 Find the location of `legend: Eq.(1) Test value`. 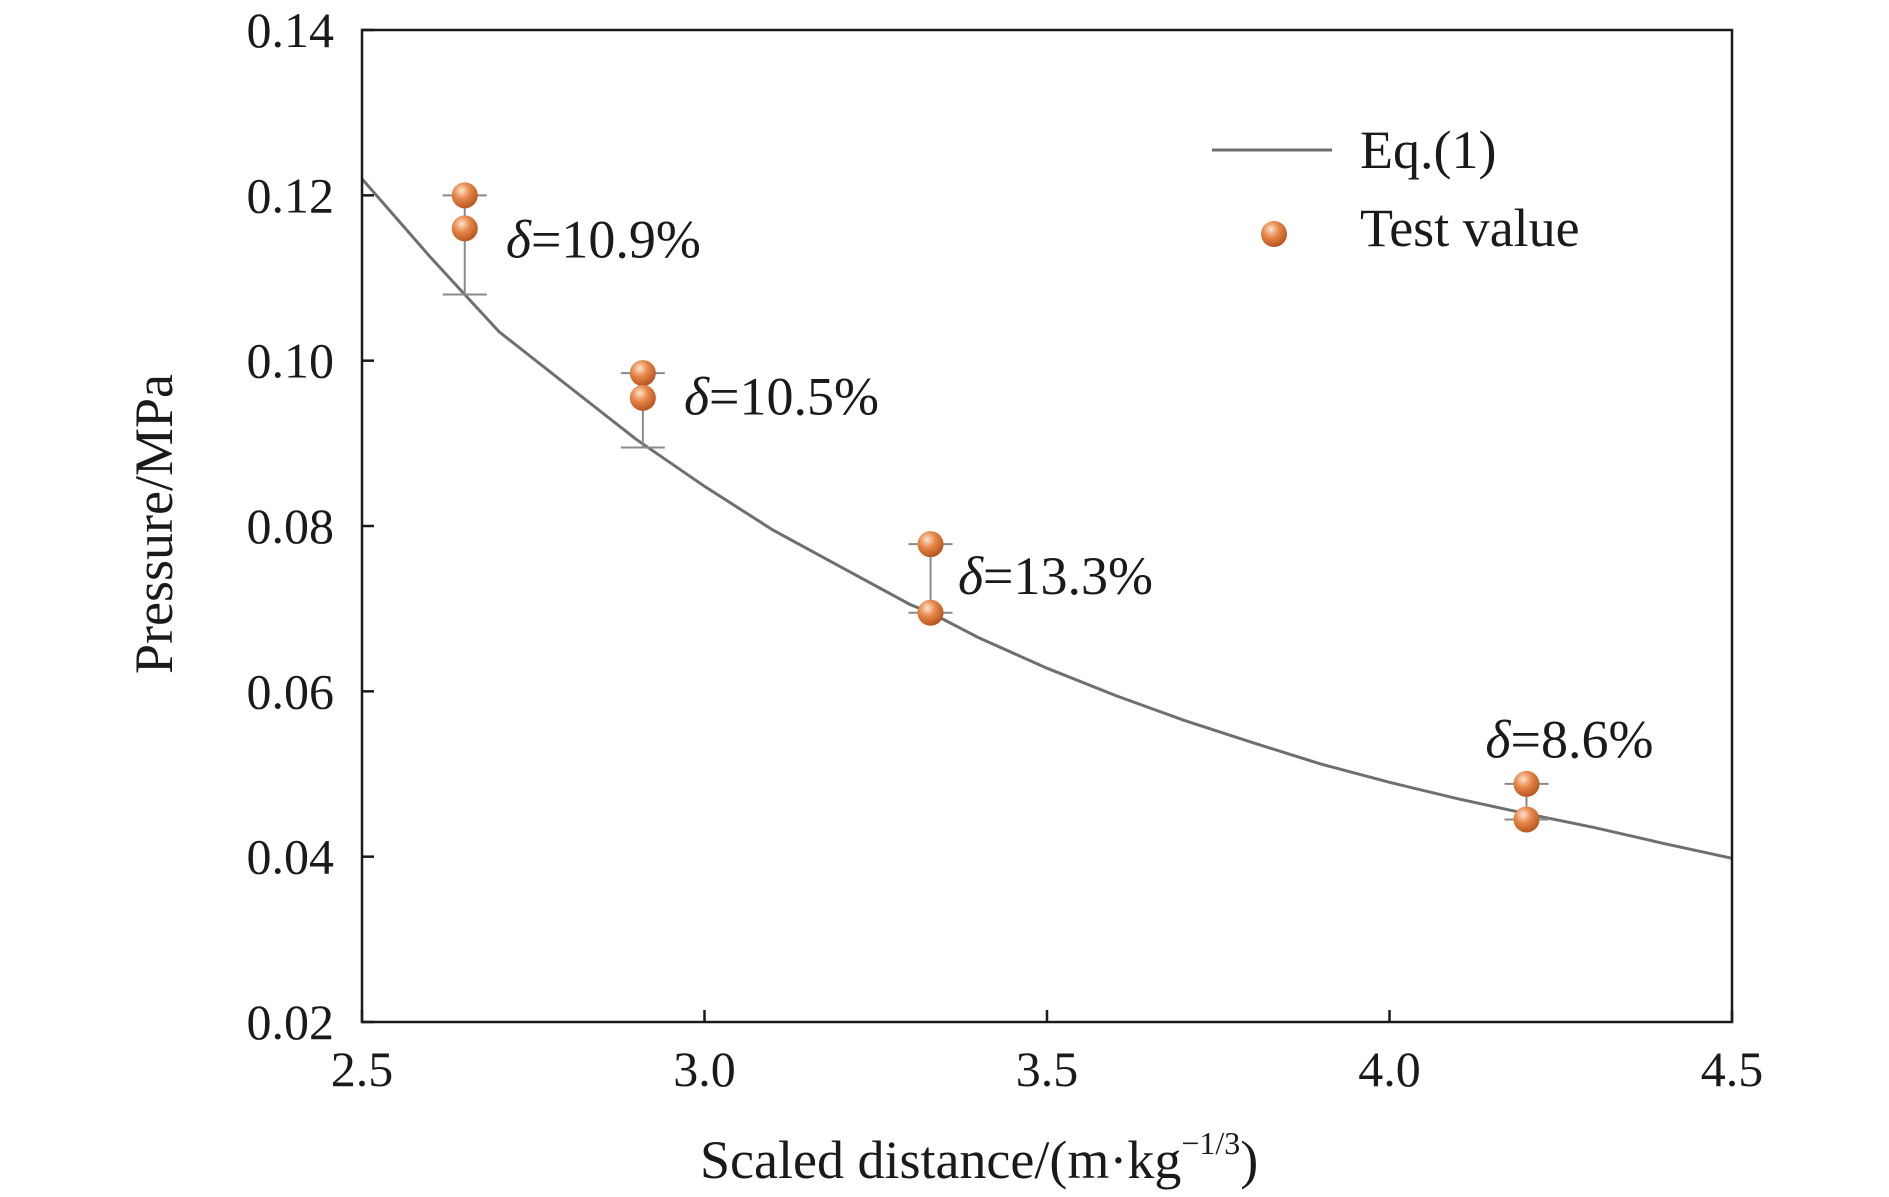

legend: Eq.(1) Test value is located at coordinates (1396, 189).